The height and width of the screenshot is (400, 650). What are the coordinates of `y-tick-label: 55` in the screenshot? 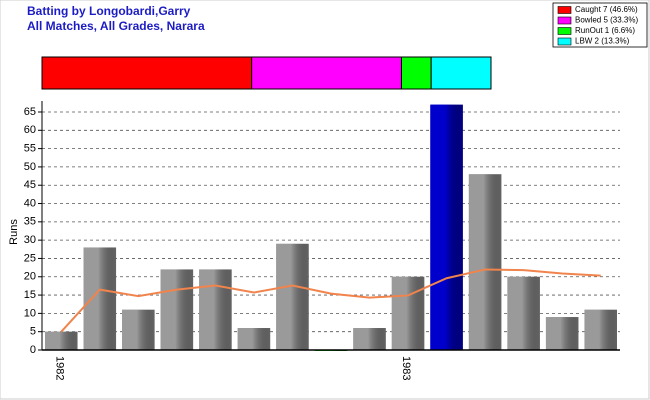 It's located at (30, 149).